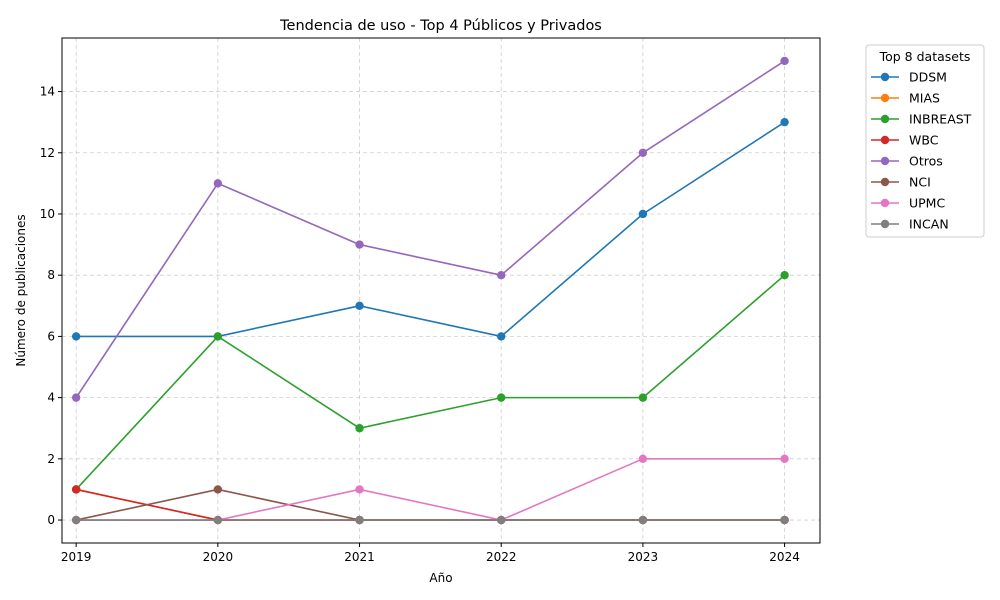 Image resolution: width=1000 pixels, height=600 pixels. What do you see at coordinates (885, 77) in the screenshot?
I see `legend-marker-ddsm` at bounding box center [885, 77].